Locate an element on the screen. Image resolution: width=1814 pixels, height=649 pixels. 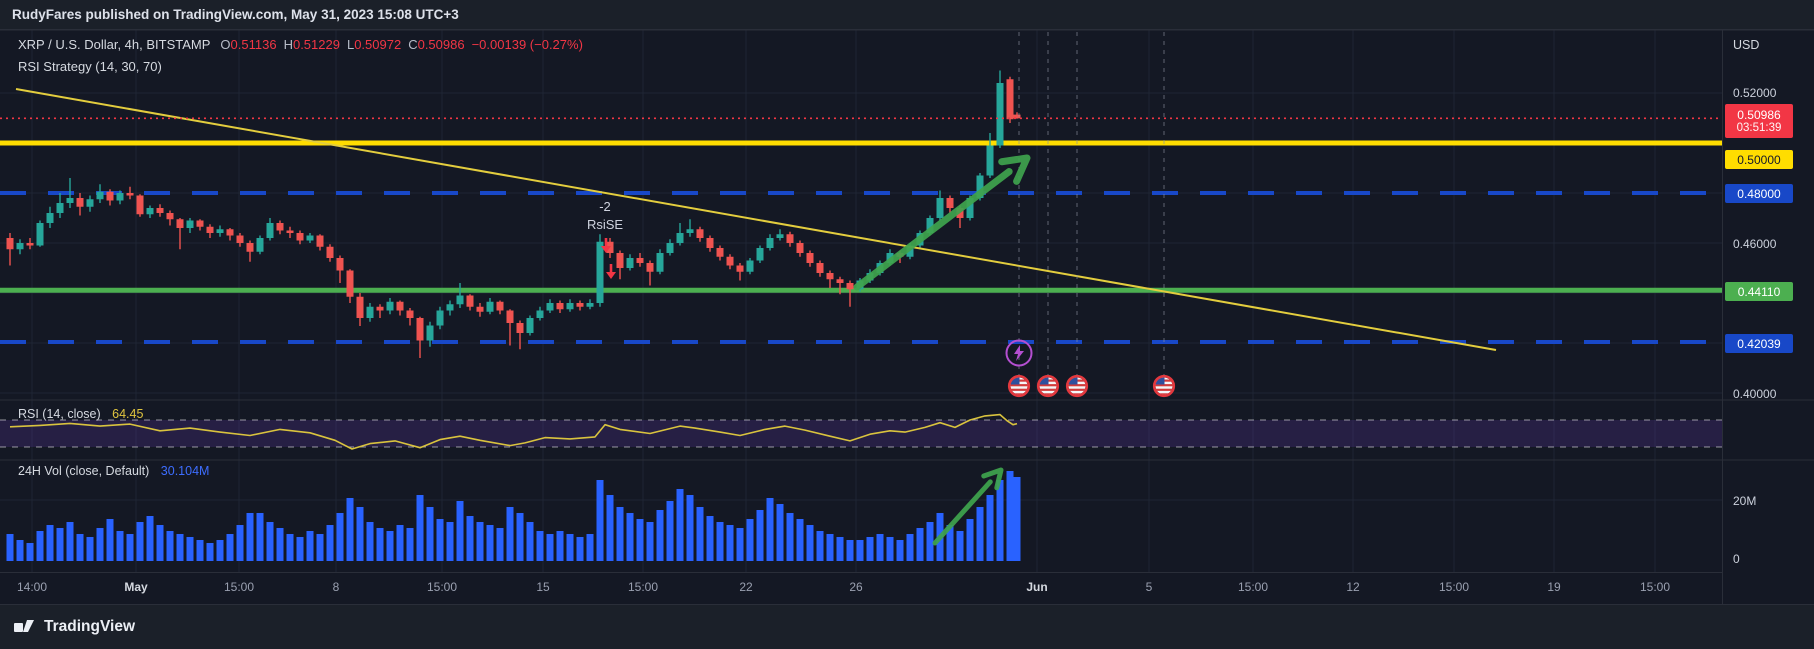
volume-label: 24H Vol (close, Default) is located at coordinates (84, 471).